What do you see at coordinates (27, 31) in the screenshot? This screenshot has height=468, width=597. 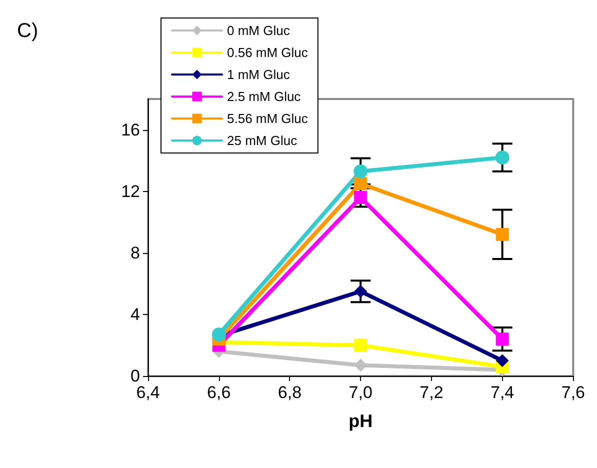 I see `chart-title: C)` at bounding box center [27, 31].